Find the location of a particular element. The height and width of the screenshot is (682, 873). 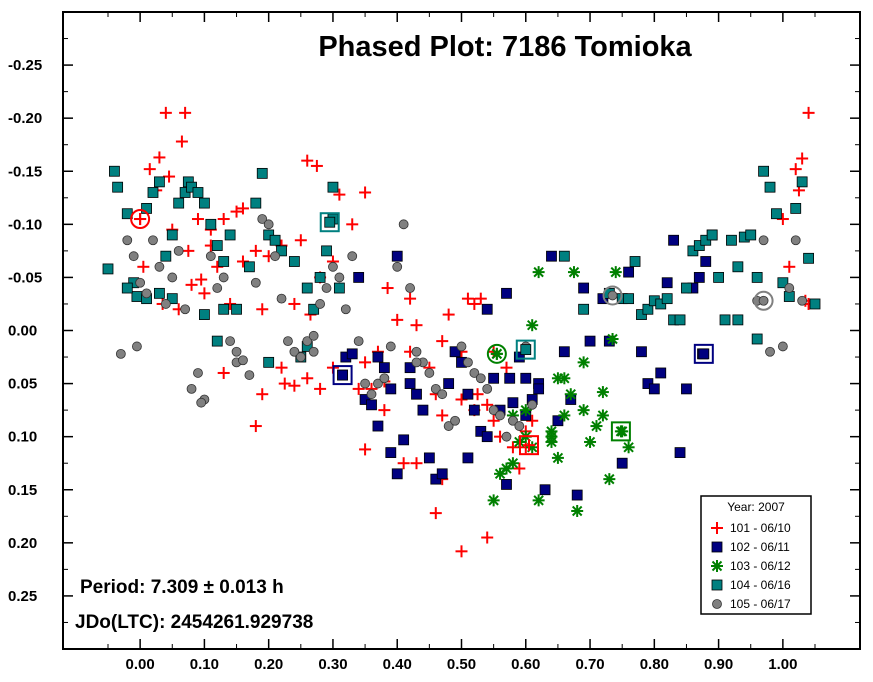

legend-label: 103 - 06/12 is located at coordinates (760, 566).